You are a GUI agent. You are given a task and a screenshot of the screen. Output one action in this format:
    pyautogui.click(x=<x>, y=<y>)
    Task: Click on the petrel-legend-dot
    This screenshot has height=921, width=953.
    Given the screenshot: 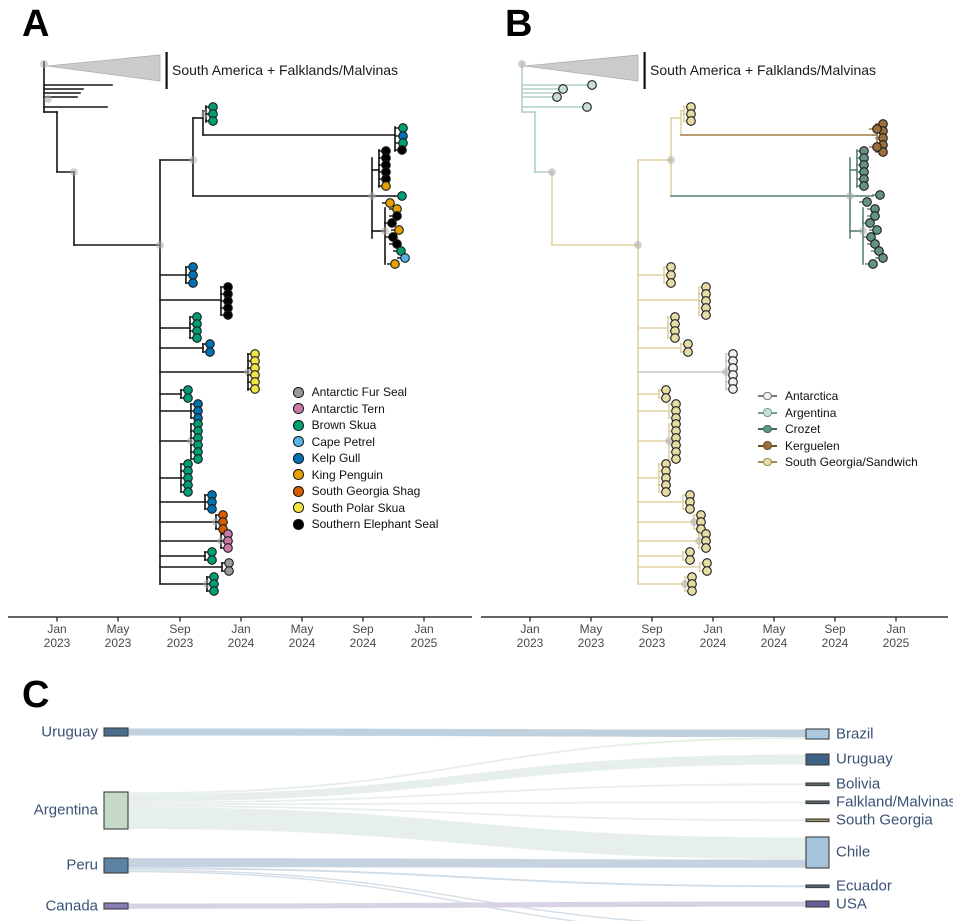 What is the action you would take?
    pyautogui.click(x=298, y=442)
    